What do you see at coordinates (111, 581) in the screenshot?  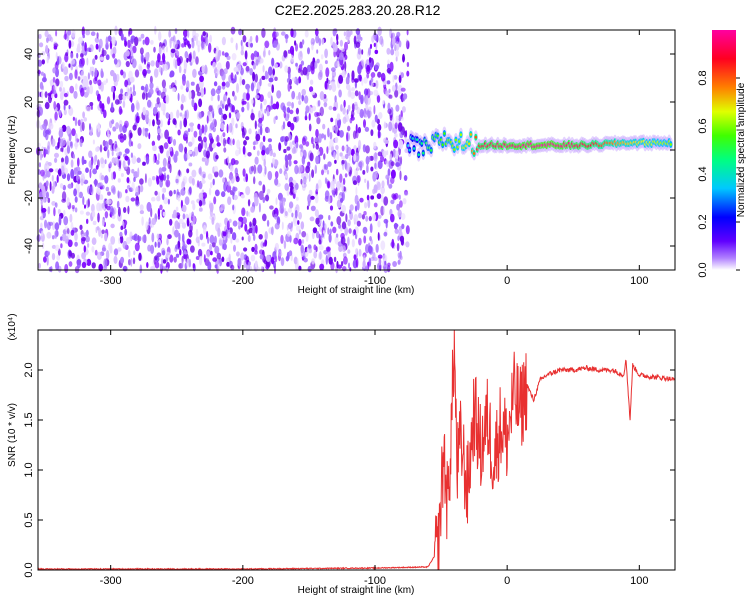 I see `snr-x-tick-label: -300` at bounding box center [111, 581].